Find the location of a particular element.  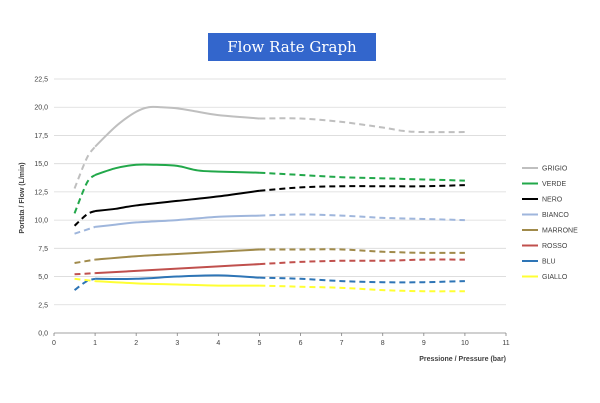

legend-label-giallo: GIALLO is located at coordinates (555, 277).